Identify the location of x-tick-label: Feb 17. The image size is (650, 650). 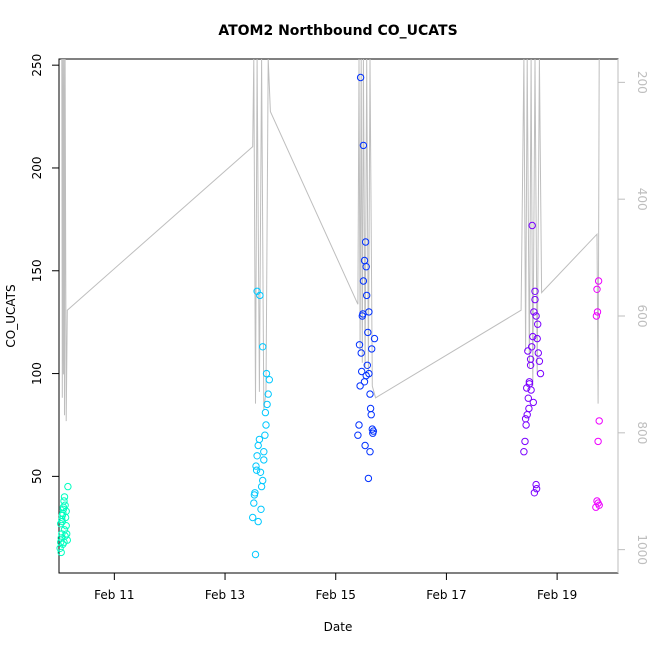
(446, 595).